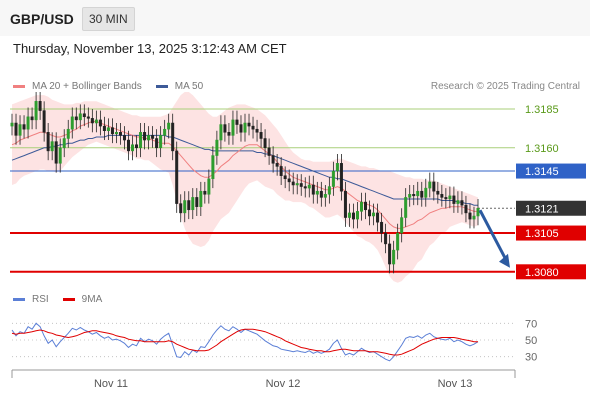 The image size is (590, 400). What do you see at coordinates (19, 299) in the screenshot?
I see `legend-swatch-rsi` at bounding box center [19, 299].